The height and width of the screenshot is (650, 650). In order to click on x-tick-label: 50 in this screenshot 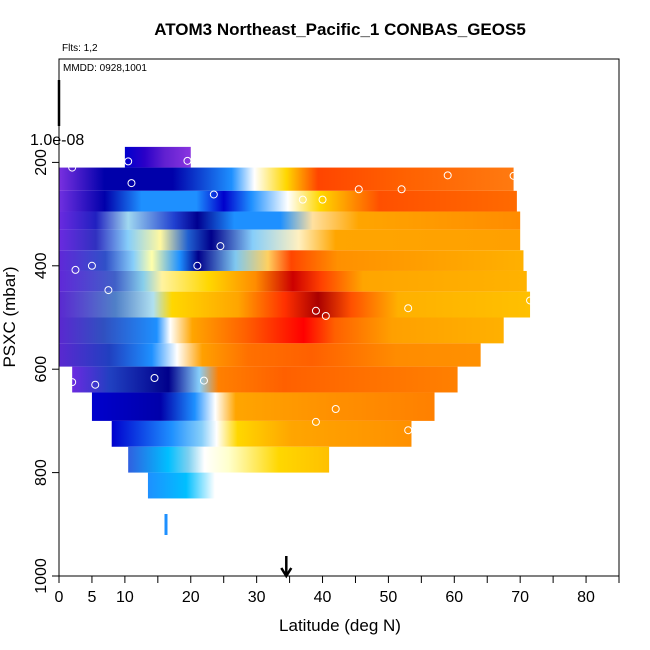, I will do `click(389, 597)`.